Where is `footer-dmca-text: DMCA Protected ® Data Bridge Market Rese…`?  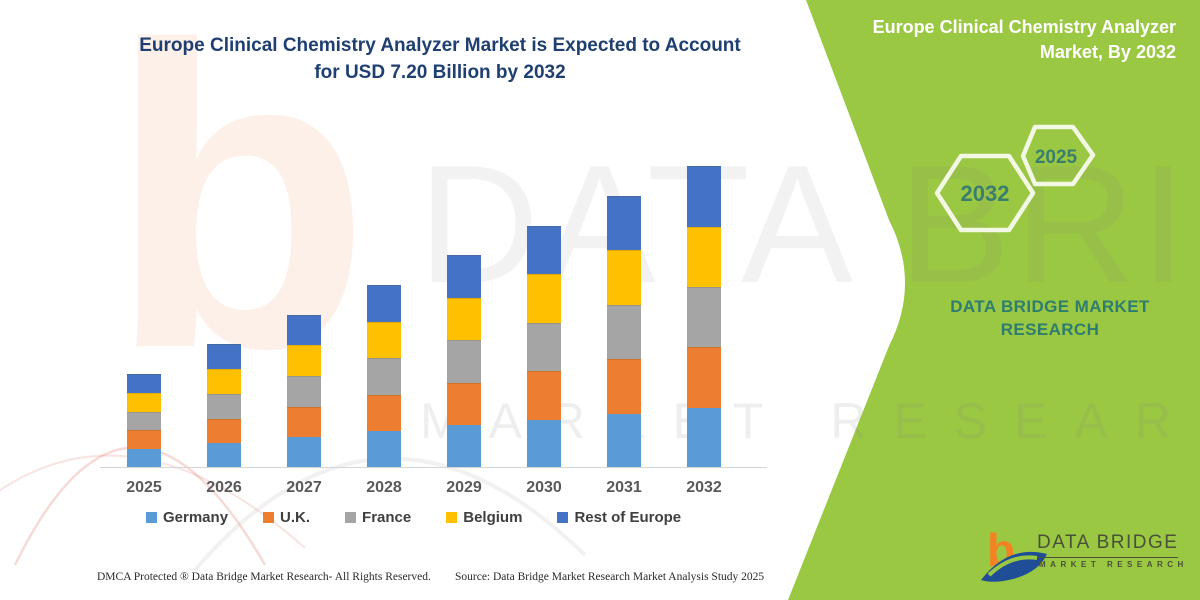 footer-dmca-text: DMCA Protected ® Data Bridge Market Rese… is located at coordinates (264, 577).